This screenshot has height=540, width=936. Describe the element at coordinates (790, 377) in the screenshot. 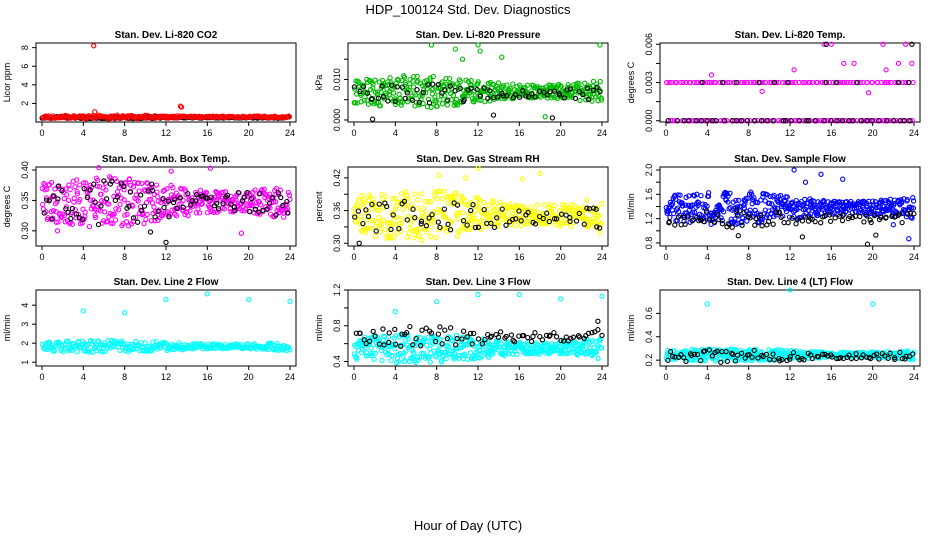

I see `x-tick-label: 12` at that location.